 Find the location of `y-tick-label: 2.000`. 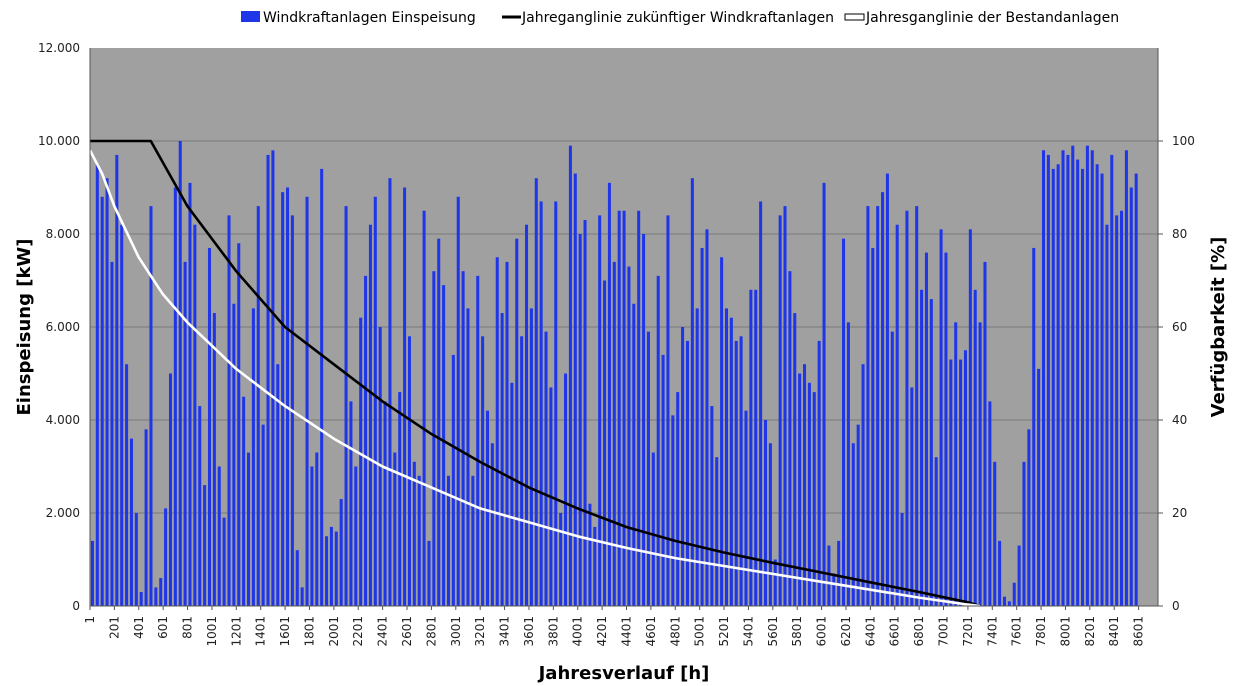

y-tick-label: 2.000 is located at coordinates (63, 513).